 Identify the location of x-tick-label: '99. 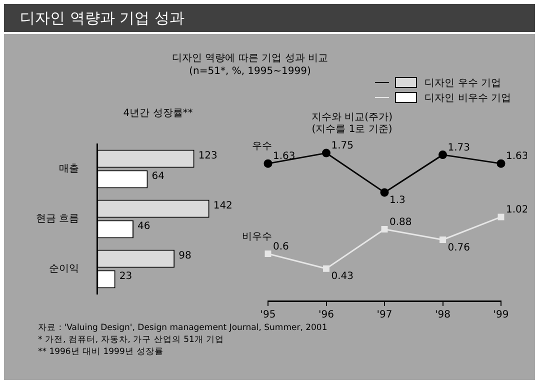
(501, 315).